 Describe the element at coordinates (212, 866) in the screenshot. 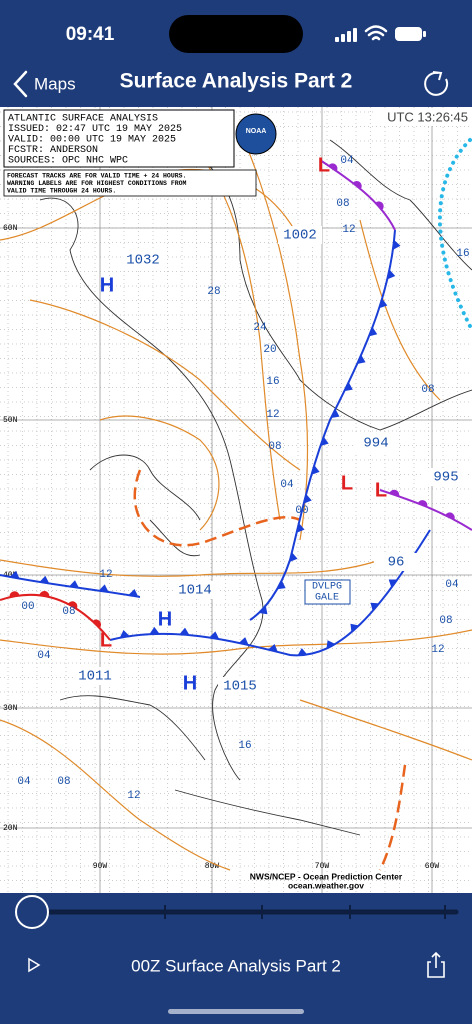

I see `longitude-label: 80W` at that location.